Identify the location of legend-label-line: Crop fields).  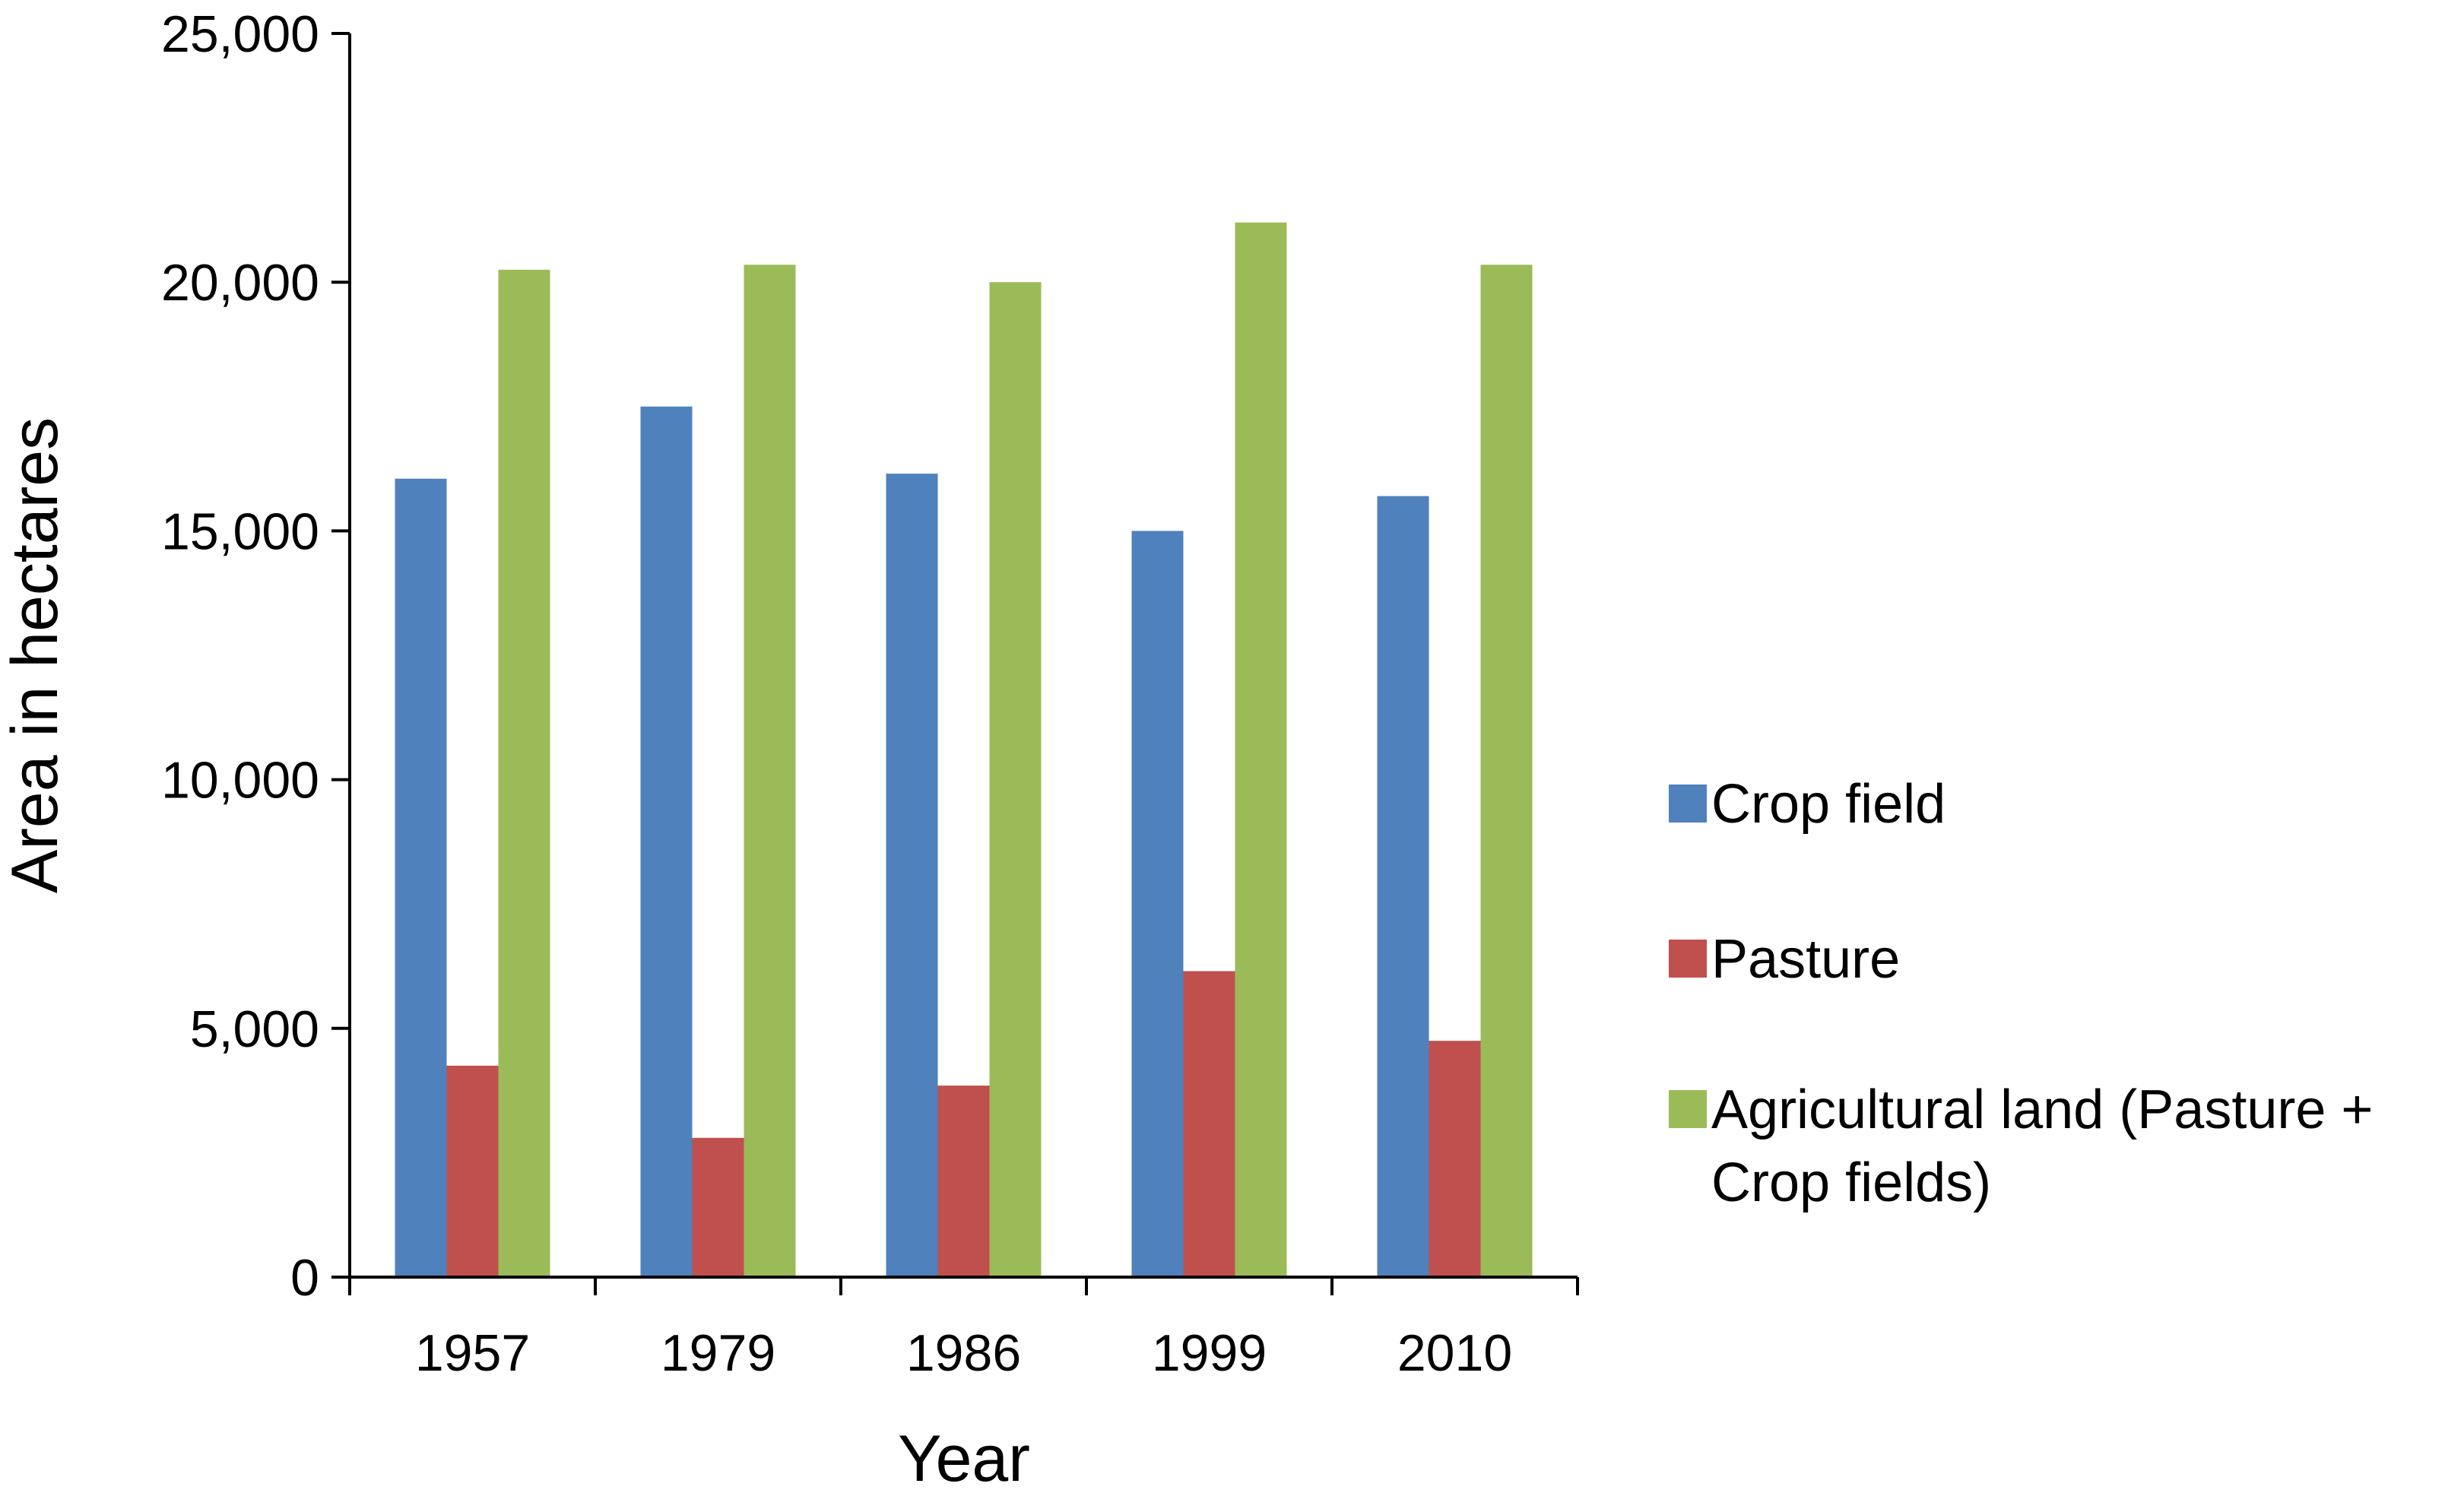
(1851, 1182).